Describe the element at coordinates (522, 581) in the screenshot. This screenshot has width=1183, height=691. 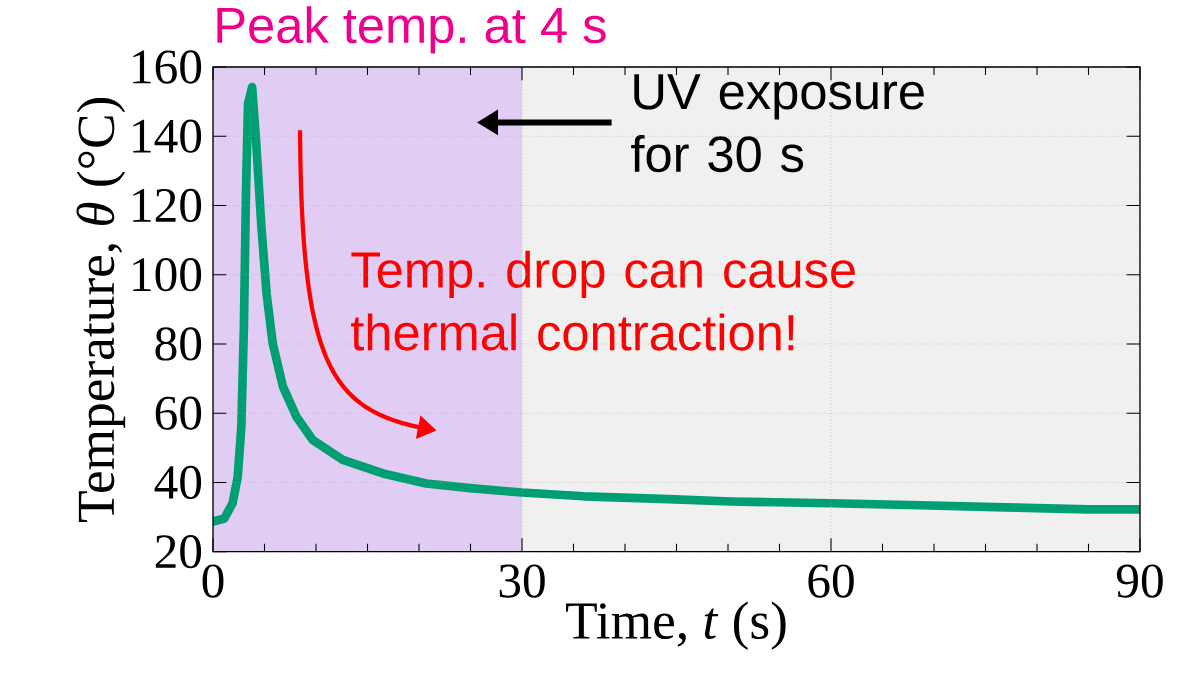
I see `x-tick-label: 30` at that location.